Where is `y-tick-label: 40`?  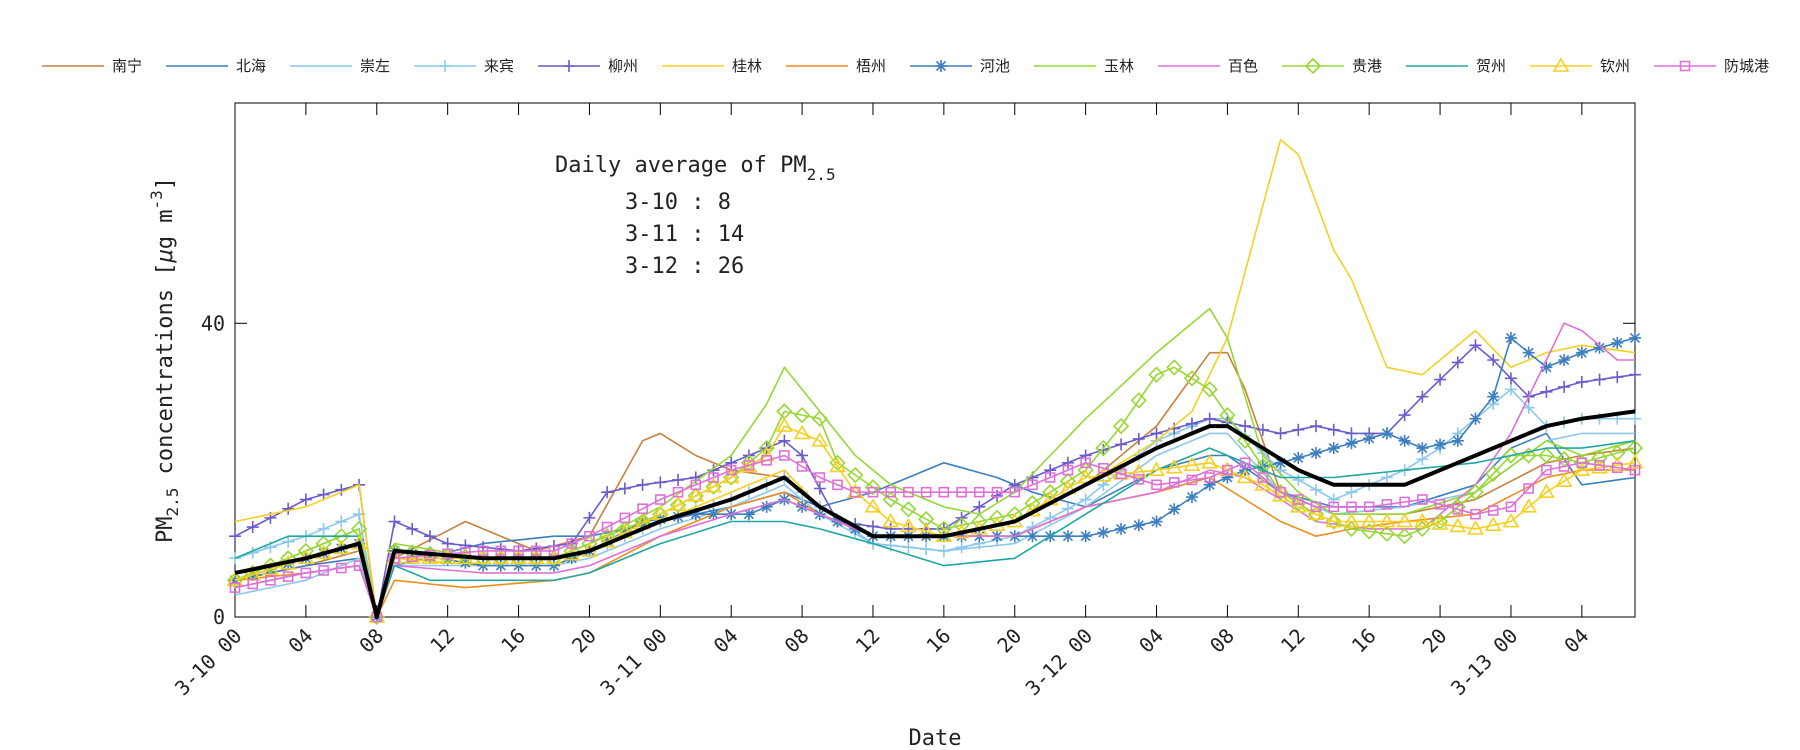
y-tick-label: 40 is located at coordinates (213, 323).